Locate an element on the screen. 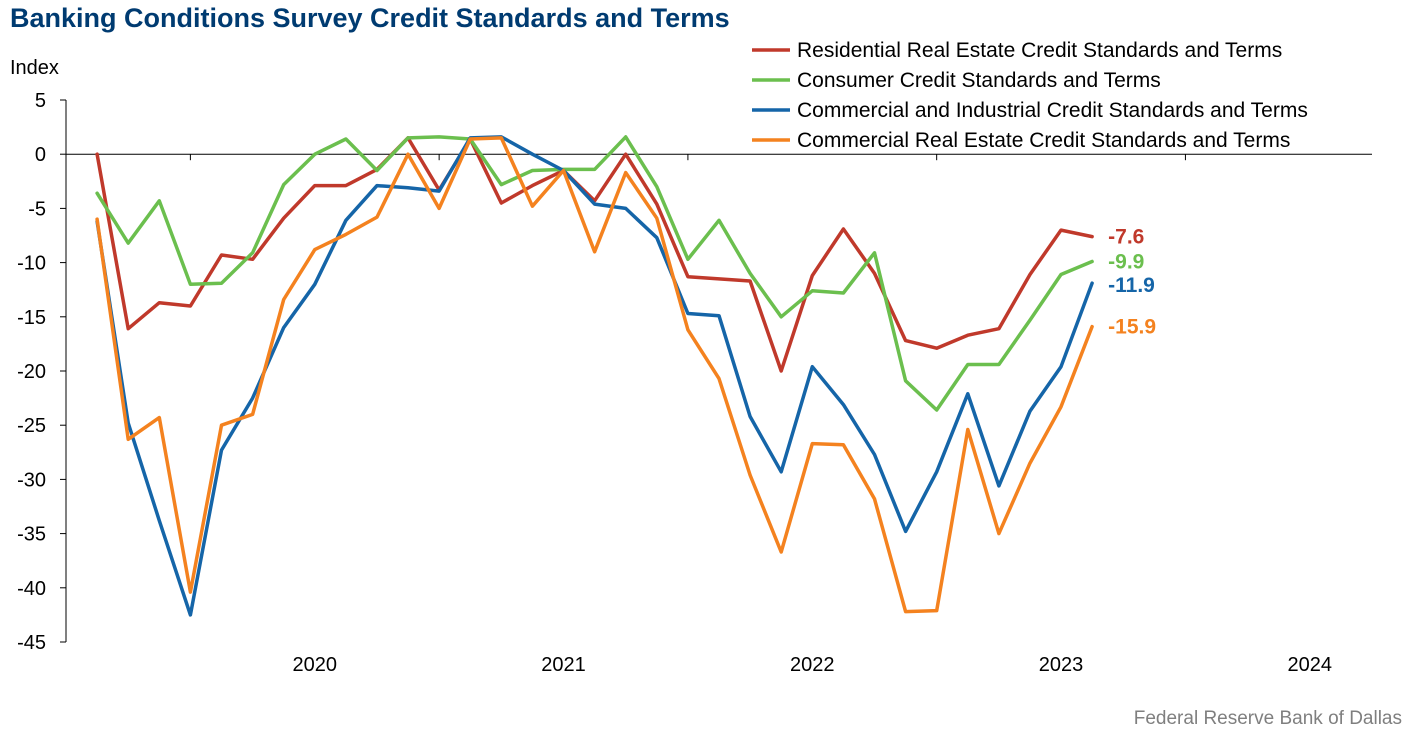 This screenshot has width=1414, height=738. y-axis-unit-label: Index is located at coordinates (34, 68).